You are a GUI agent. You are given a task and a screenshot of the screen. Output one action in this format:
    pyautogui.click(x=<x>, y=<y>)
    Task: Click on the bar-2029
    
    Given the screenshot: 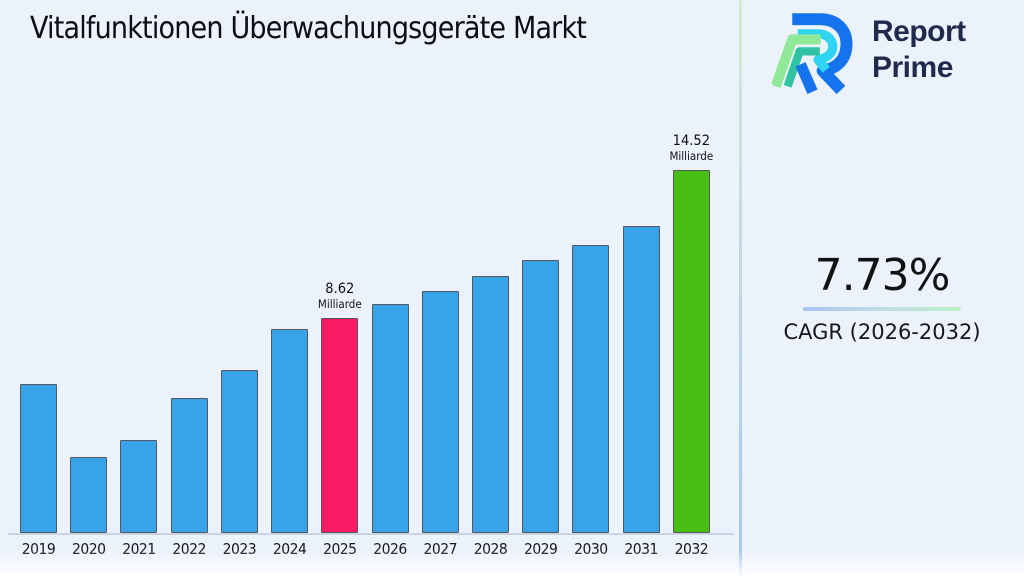 What is the action you would take?
    pyautogui.click(x=541, y=396)
    